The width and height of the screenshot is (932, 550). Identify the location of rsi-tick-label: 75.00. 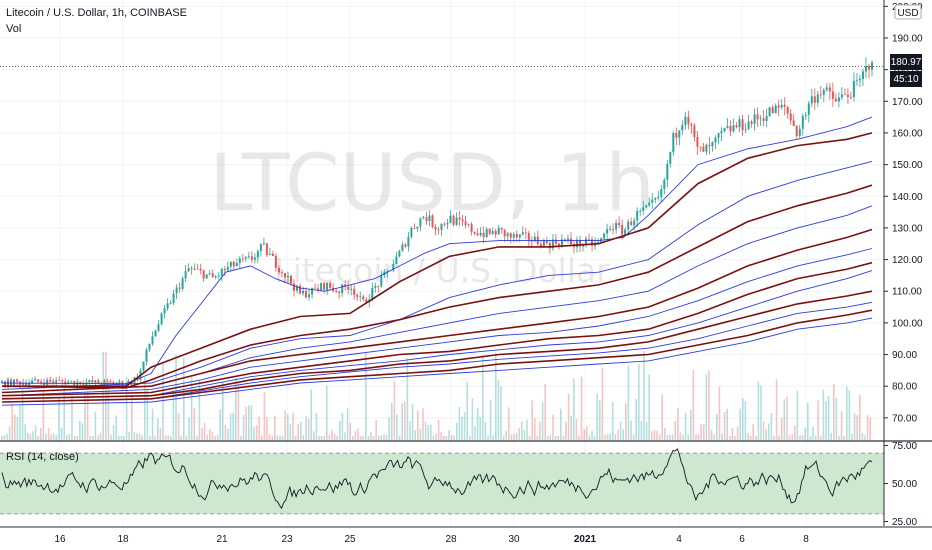
(904, 446).